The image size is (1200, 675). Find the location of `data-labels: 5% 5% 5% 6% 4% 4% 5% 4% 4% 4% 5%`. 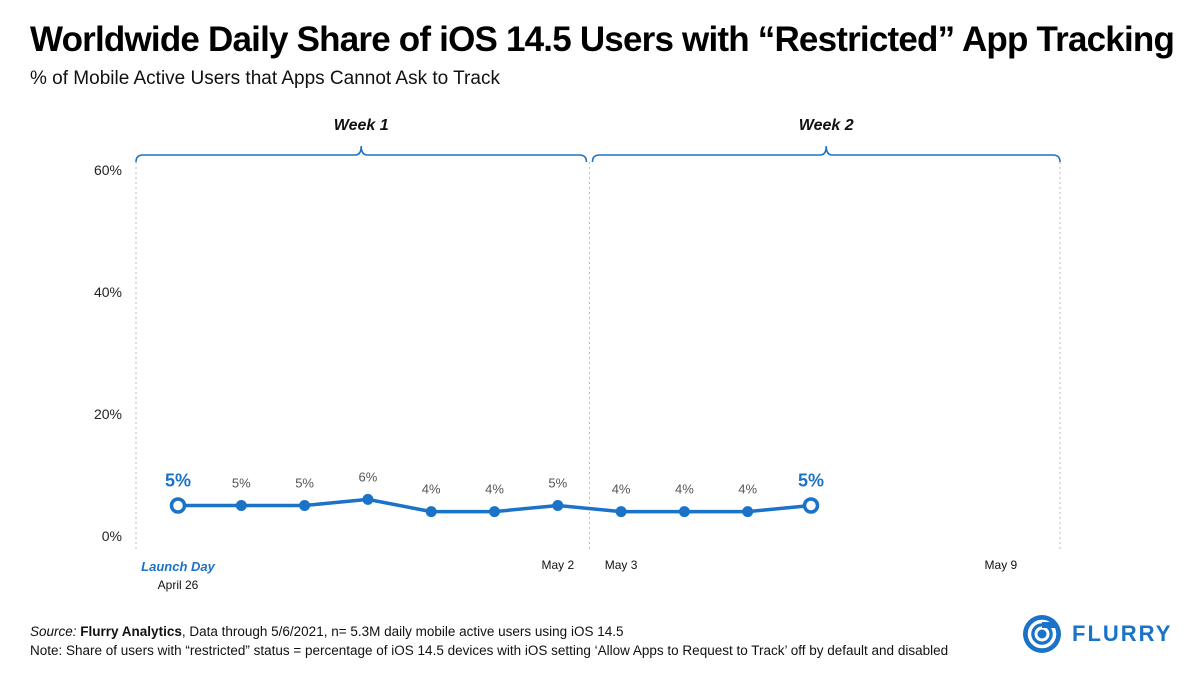

data-labels: 5% 5% 5% 6% 4% 4% 5% 4% 4% 4% 5% is located at coordinates (494, 482).